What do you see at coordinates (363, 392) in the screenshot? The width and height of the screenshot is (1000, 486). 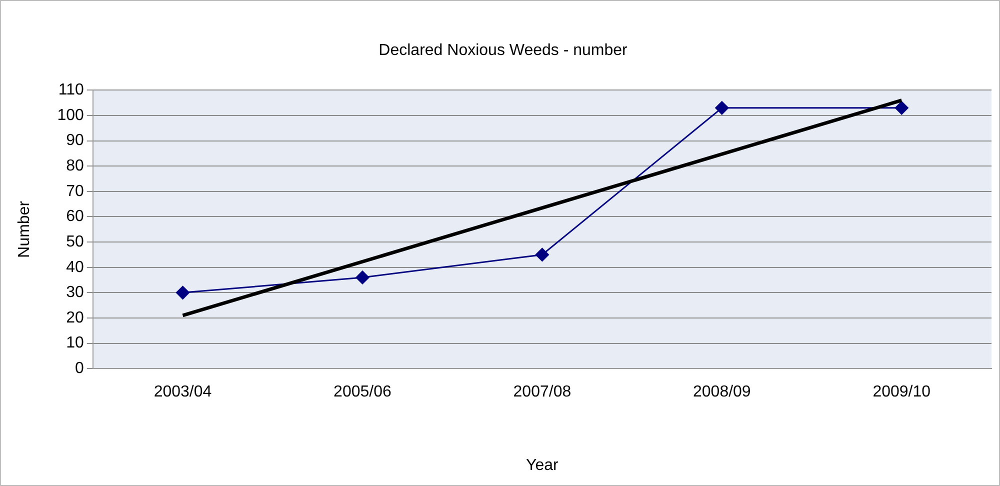 I see `x-tick-label: 2005/06` at bounding box center [363, 392].